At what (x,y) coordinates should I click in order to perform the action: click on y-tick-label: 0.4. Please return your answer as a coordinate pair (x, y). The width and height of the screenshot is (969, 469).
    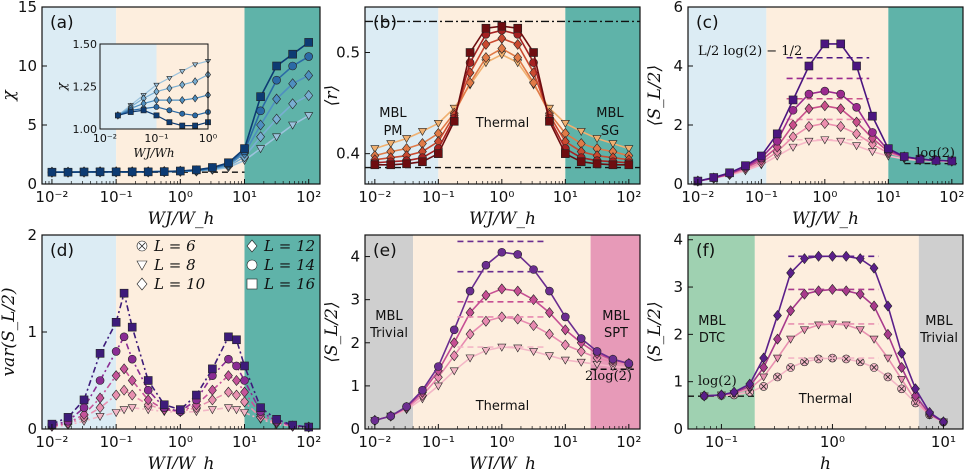
    Looking at the image, I should click on (348, 154).